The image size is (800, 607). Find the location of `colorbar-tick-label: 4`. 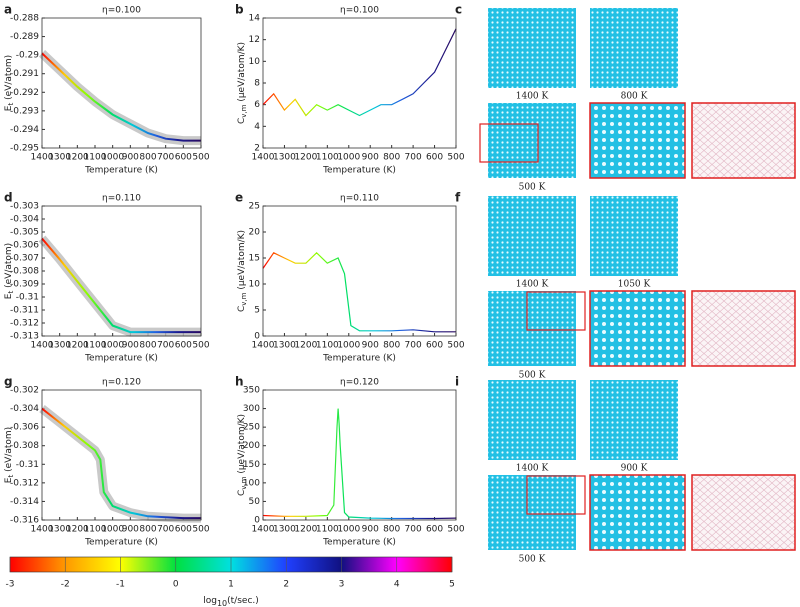

colorbar-tick-label: 4 is located at coordinates (397, 585).